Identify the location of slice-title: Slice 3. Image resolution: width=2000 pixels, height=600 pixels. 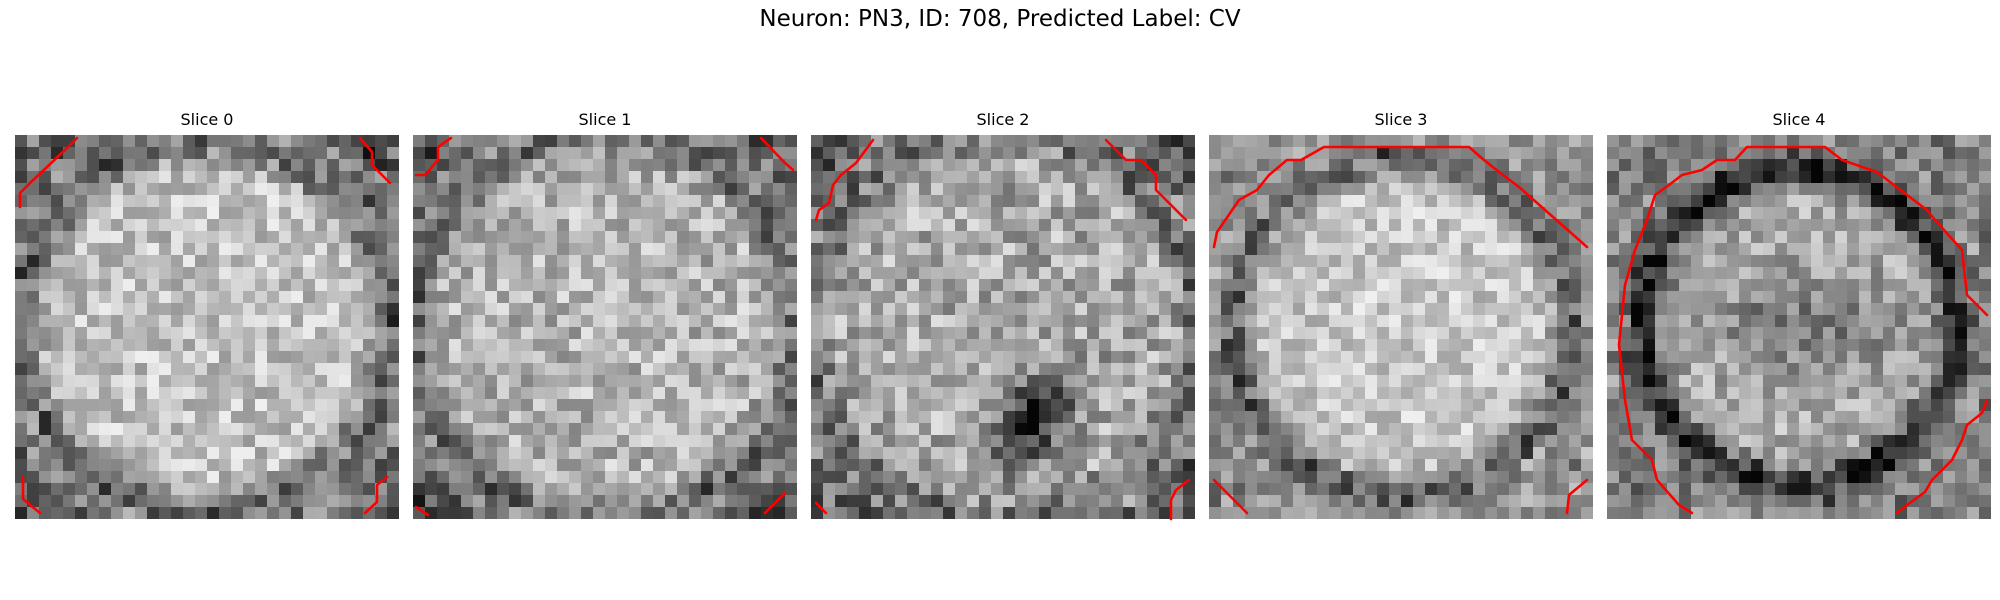
(1401, 119).